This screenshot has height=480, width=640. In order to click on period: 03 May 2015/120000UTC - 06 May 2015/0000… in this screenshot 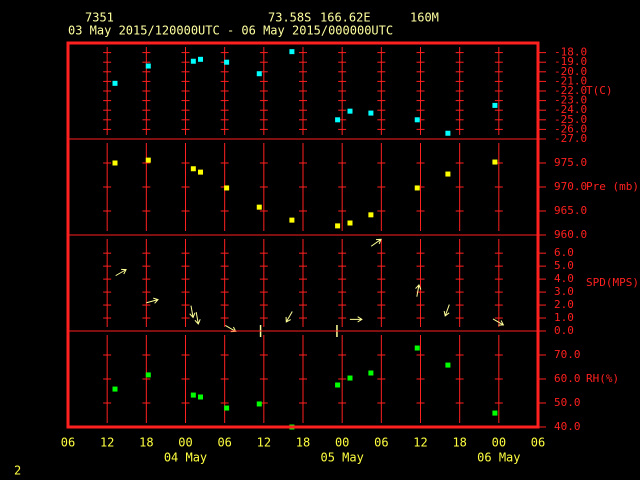, I will do `click(230, 31)`.